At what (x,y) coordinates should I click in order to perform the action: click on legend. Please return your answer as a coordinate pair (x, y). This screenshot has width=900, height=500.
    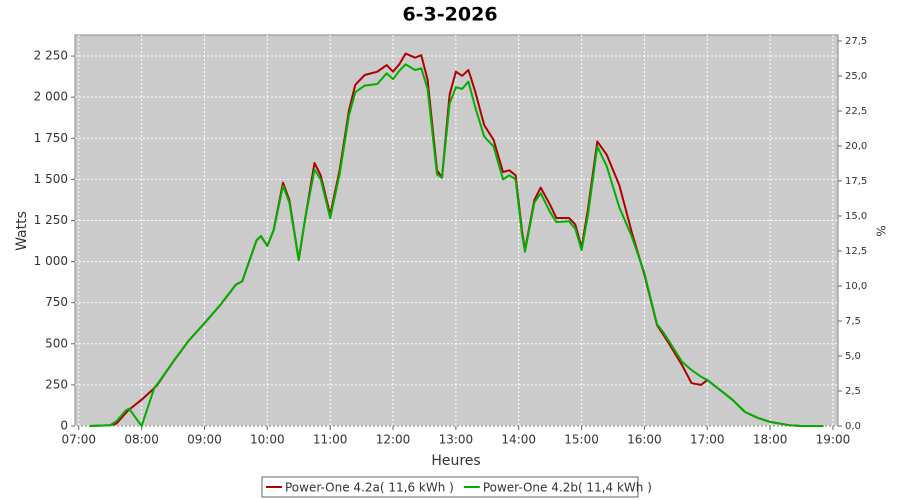
    Looking at the image, I should click on (450, 487).